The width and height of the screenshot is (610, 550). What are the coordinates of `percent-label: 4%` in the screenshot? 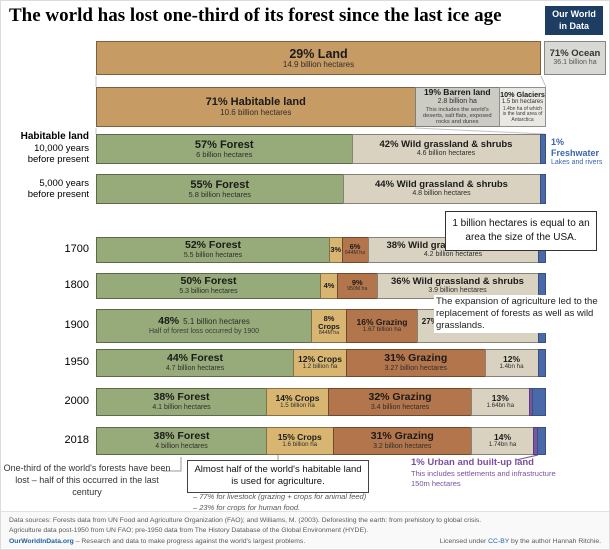 It's located at (329, 285).